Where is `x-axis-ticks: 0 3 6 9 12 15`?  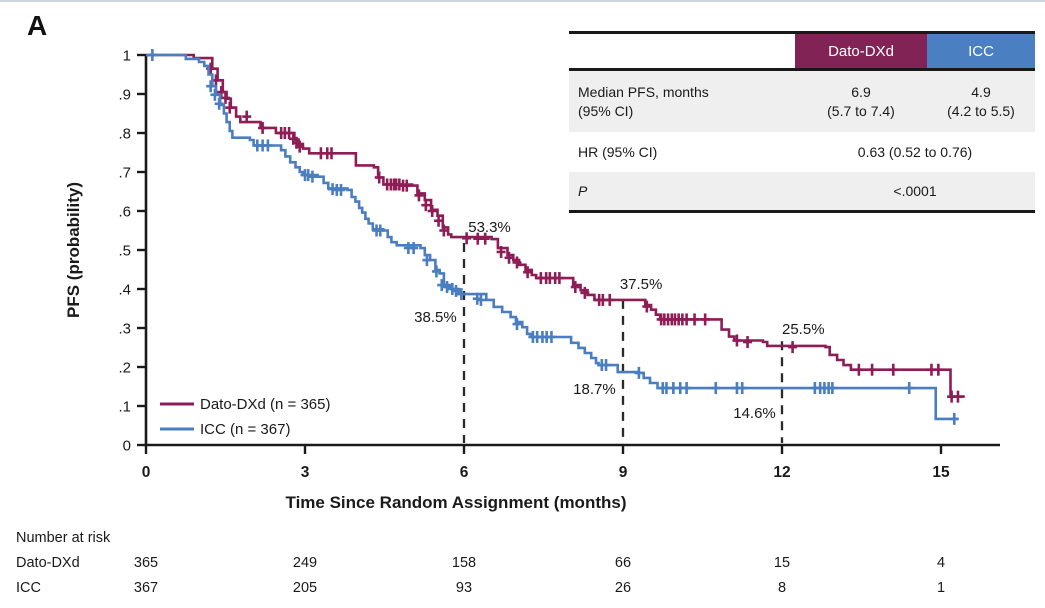 x-axis-ticks: 0 3 6 9 12 15 is located at coordinates (546, 463).